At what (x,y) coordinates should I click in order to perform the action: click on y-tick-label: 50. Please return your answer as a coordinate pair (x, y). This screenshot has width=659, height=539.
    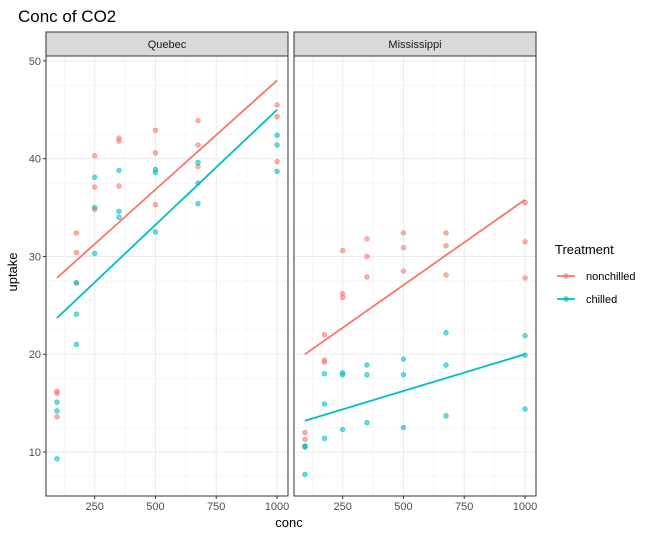
    Looking at the image, I should click on (35, 62).